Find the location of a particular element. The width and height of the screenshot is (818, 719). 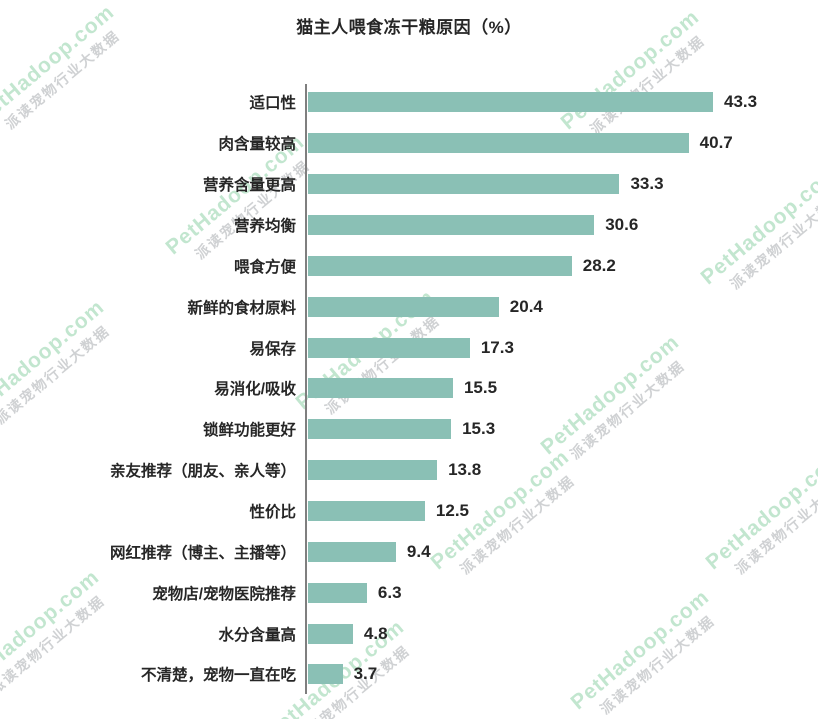

bar-row: 易保存 17.3 is located at coordinates (409, 347).